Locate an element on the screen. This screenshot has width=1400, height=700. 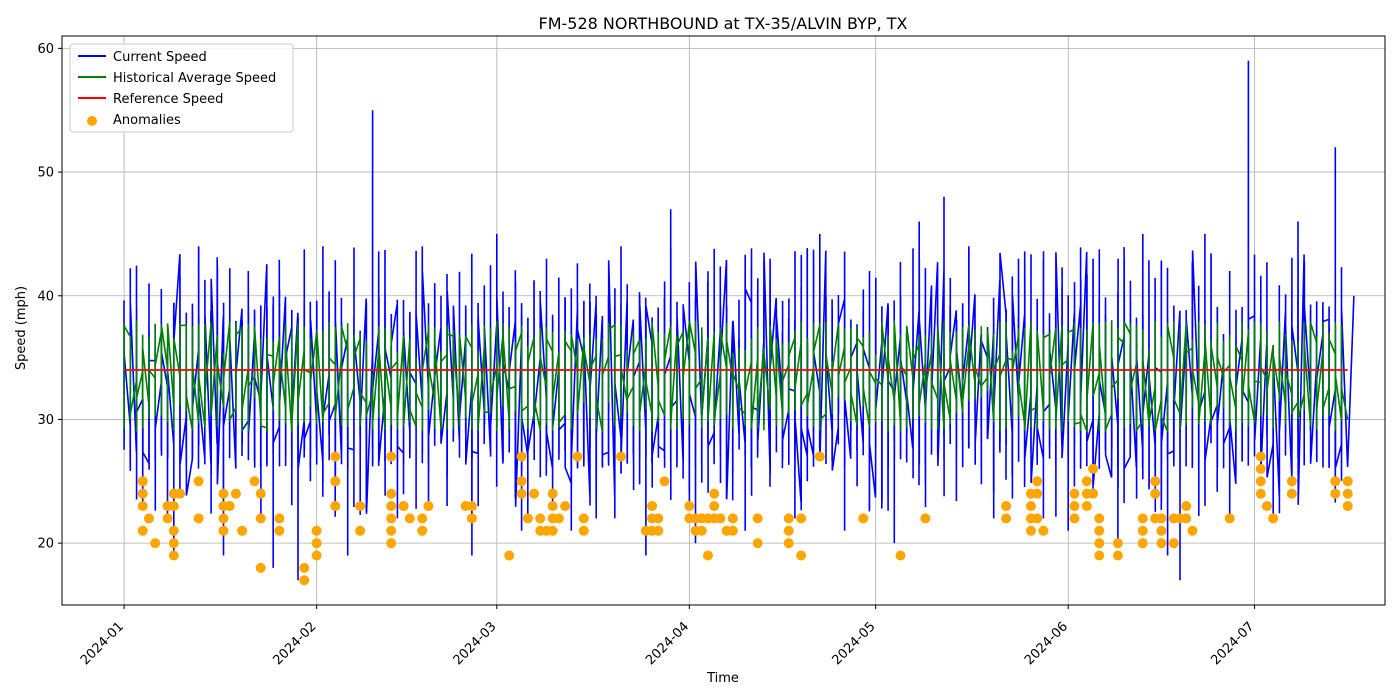
x-tick-label: 2024-03 is located at coordinates (475, 643).